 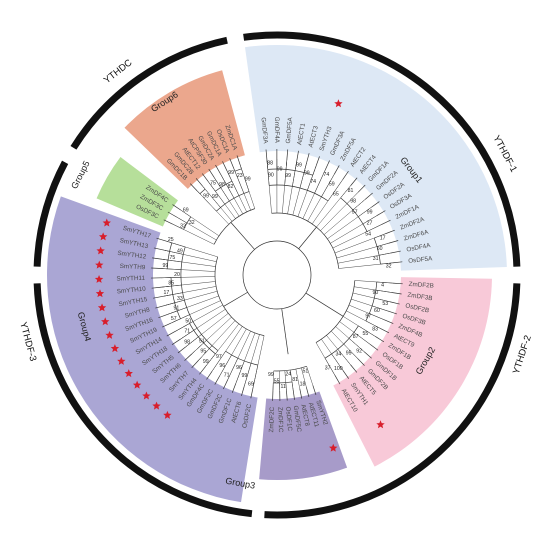 What do you see at coordinates (421, 260) in the screenshot?
I see `leaf-label: OsDF5A` at bounding box center [421, 260].